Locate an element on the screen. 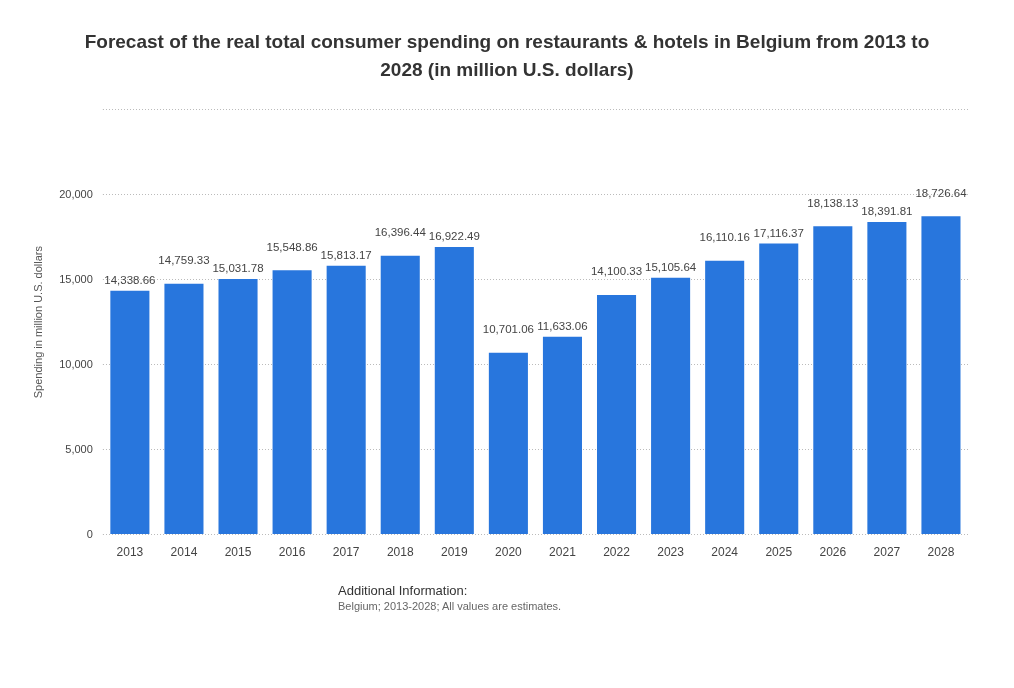 This screenshot has height=688, width=1014. x-tick-label: 2019 is located at coordinates (454, 552).